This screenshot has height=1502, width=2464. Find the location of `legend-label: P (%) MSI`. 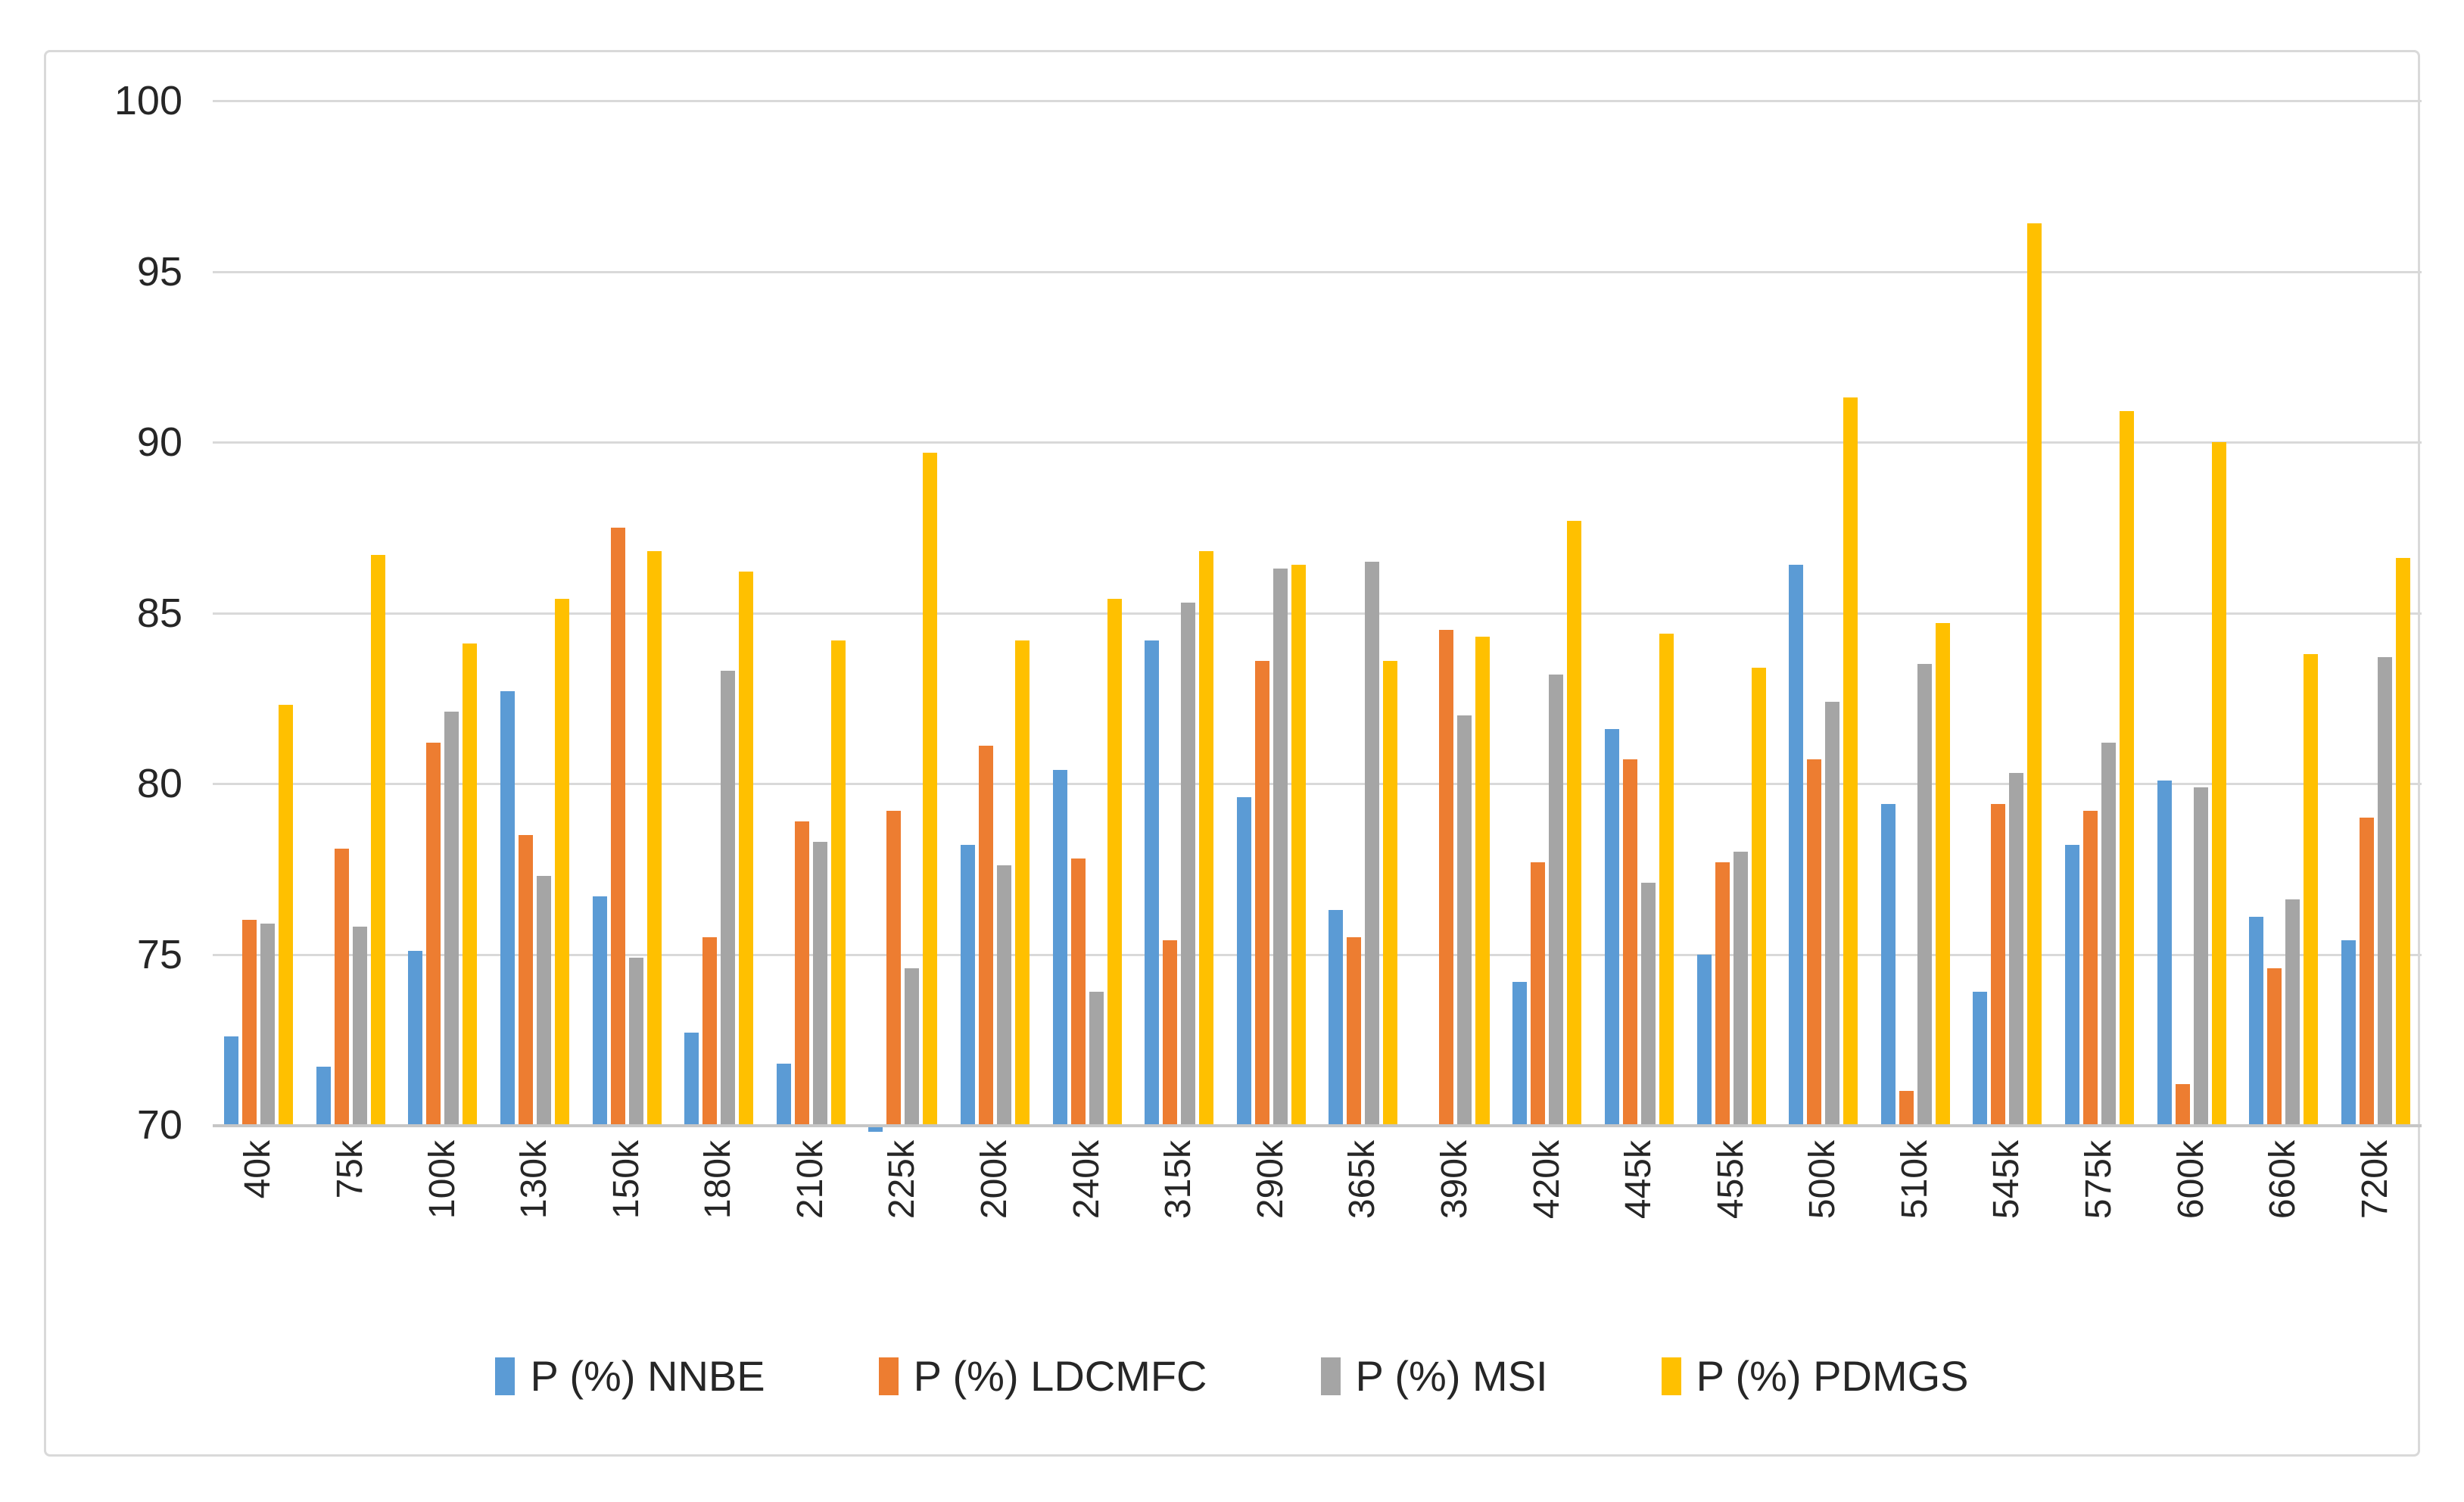

legend-label: P (%) MSI is located at coordinates (1451, 1376).